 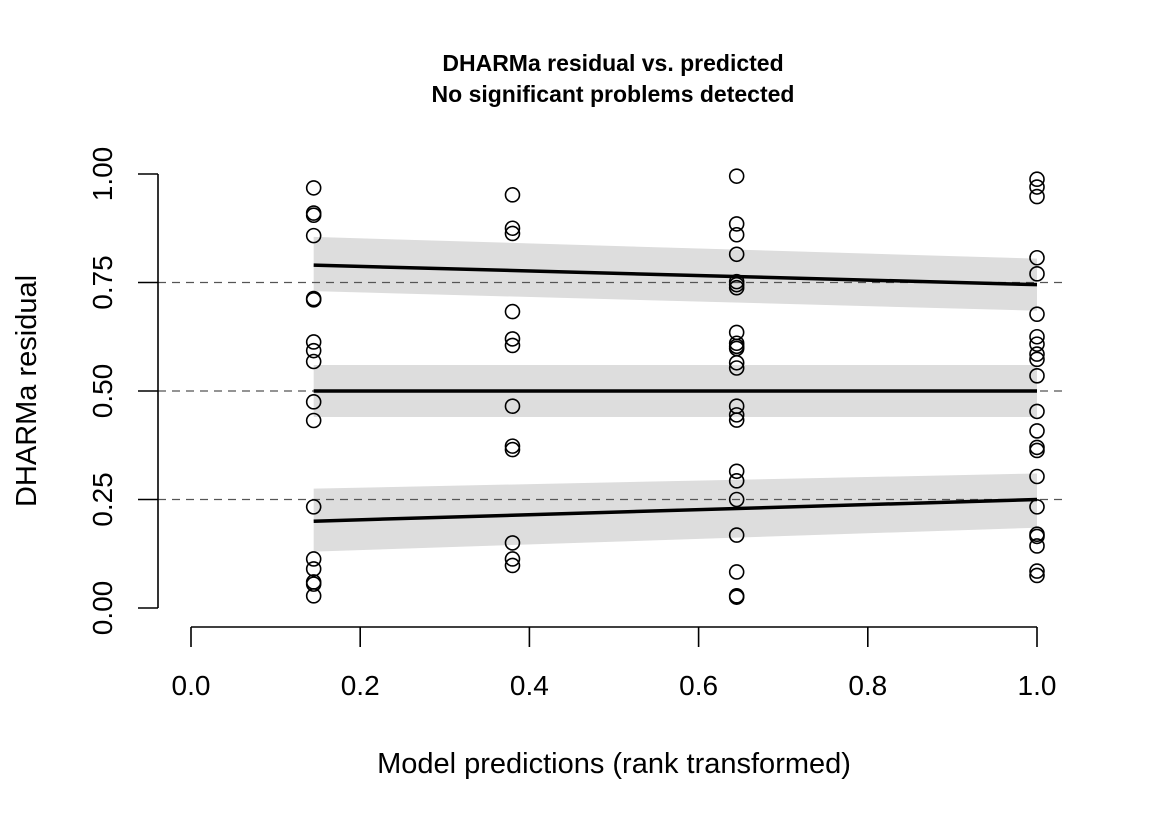 I want to click on chart-title: DHARMa residual vs. predicted, so click(x=612, y=63).